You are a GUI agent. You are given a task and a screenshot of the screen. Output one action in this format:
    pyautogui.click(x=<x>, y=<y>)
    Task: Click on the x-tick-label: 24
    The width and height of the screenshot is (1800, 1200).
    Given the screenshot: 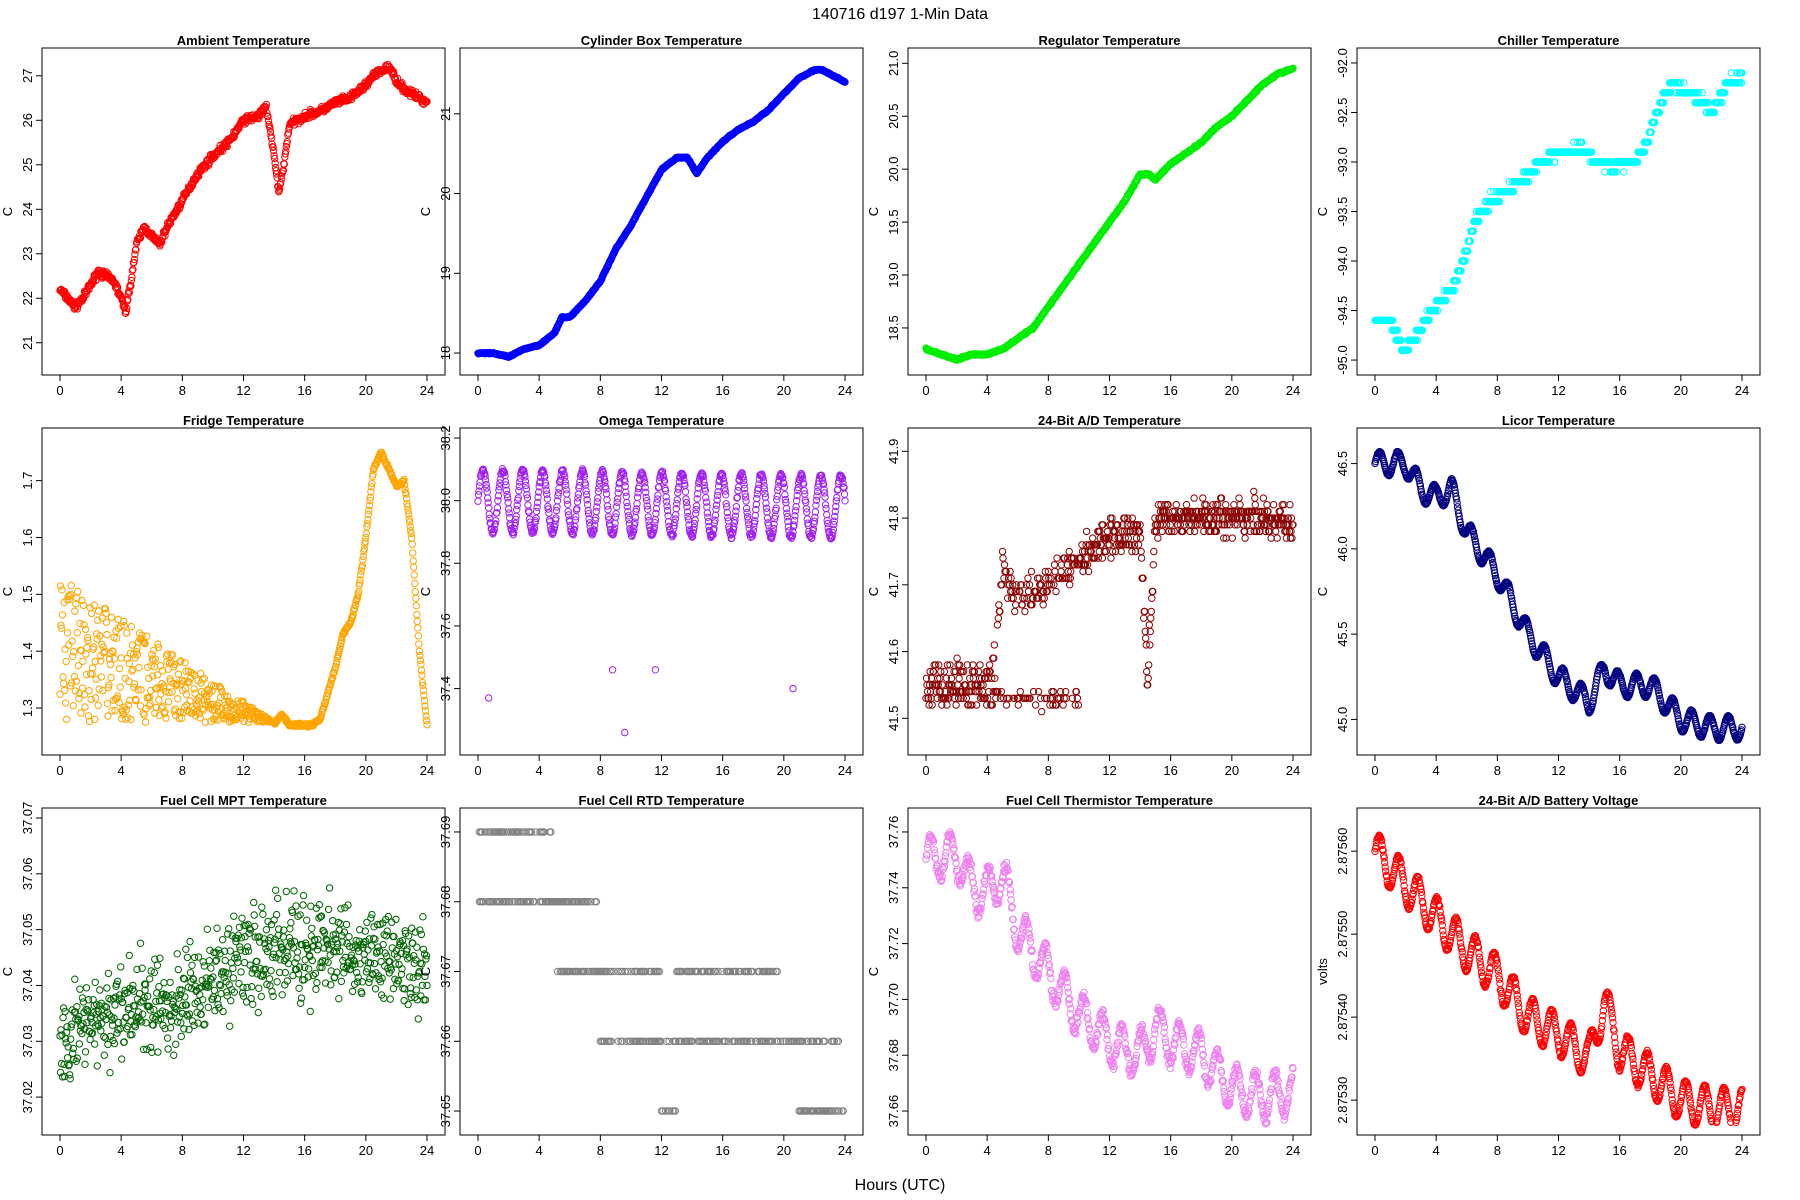 What is the action you would take?
    pyautogui.click(x=427, y=390)
    